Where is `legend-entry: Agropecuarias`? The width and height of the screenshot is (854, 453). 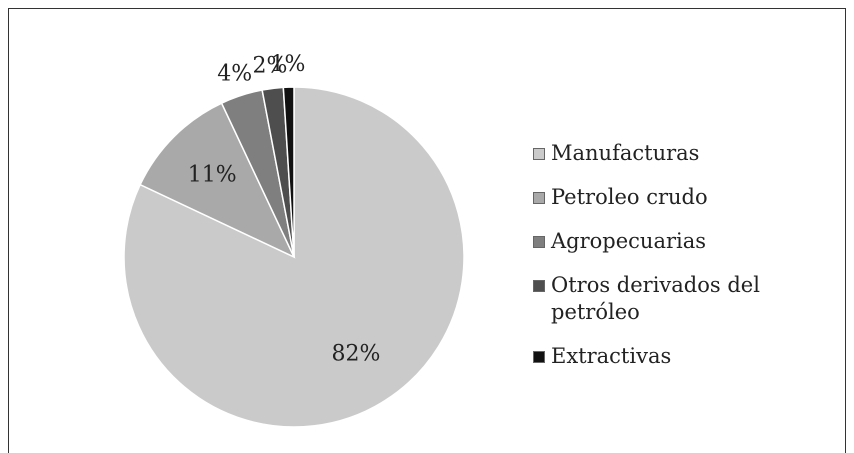
legend-entry: Agropecuarias is located at coordinates (668, 241).